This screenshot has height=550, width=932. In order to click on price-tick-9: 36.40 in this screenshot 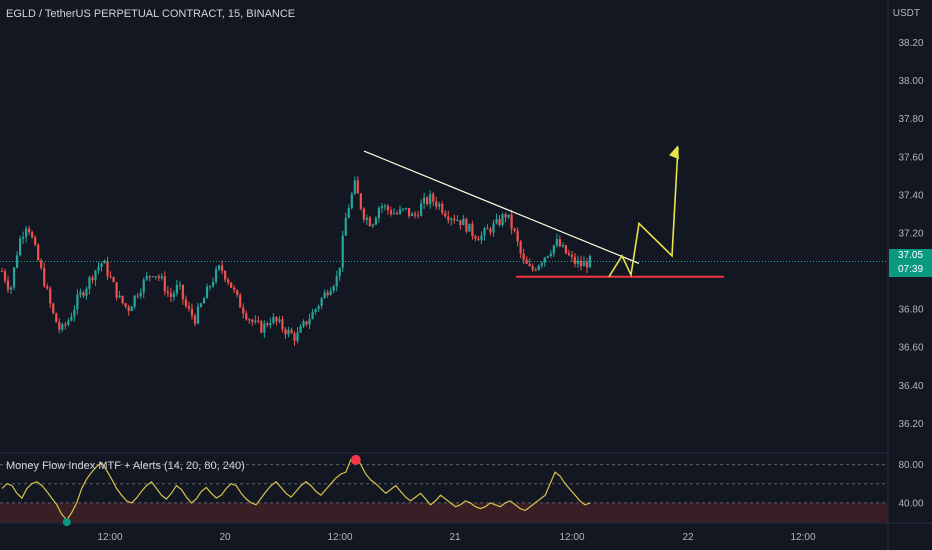, I will do `click(910, 386)`.